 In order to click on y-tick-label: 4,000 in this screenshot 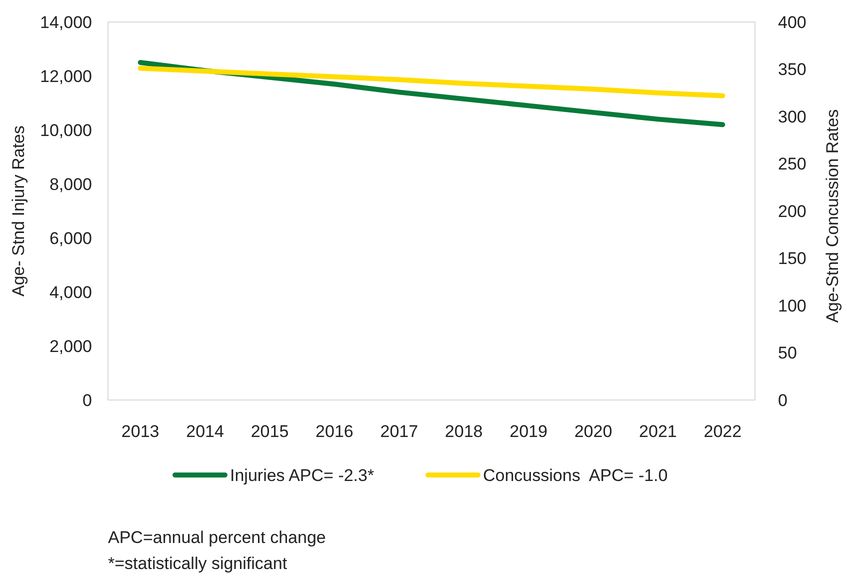, I will do `click(70, 292)`.